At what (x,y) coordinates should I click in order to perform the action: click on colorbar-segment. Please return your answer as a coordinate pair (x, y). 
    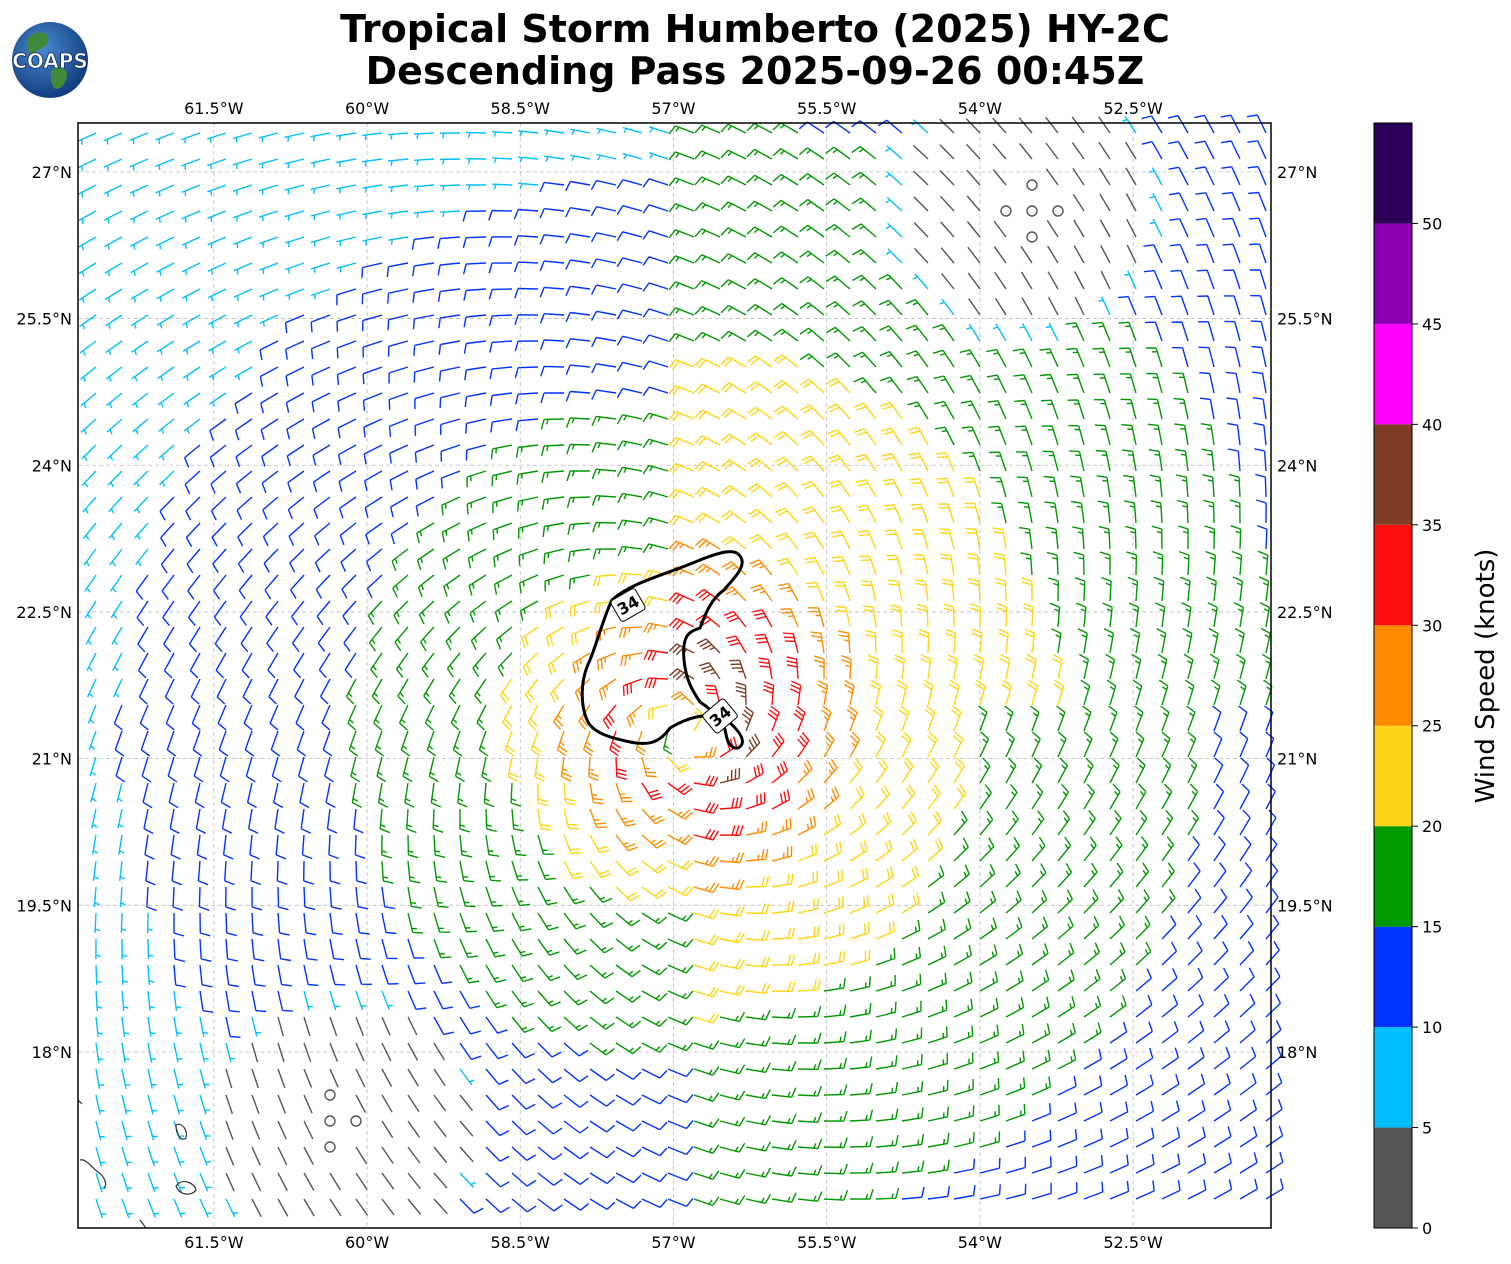
    Looking at the image, I should click on (1393, 374).